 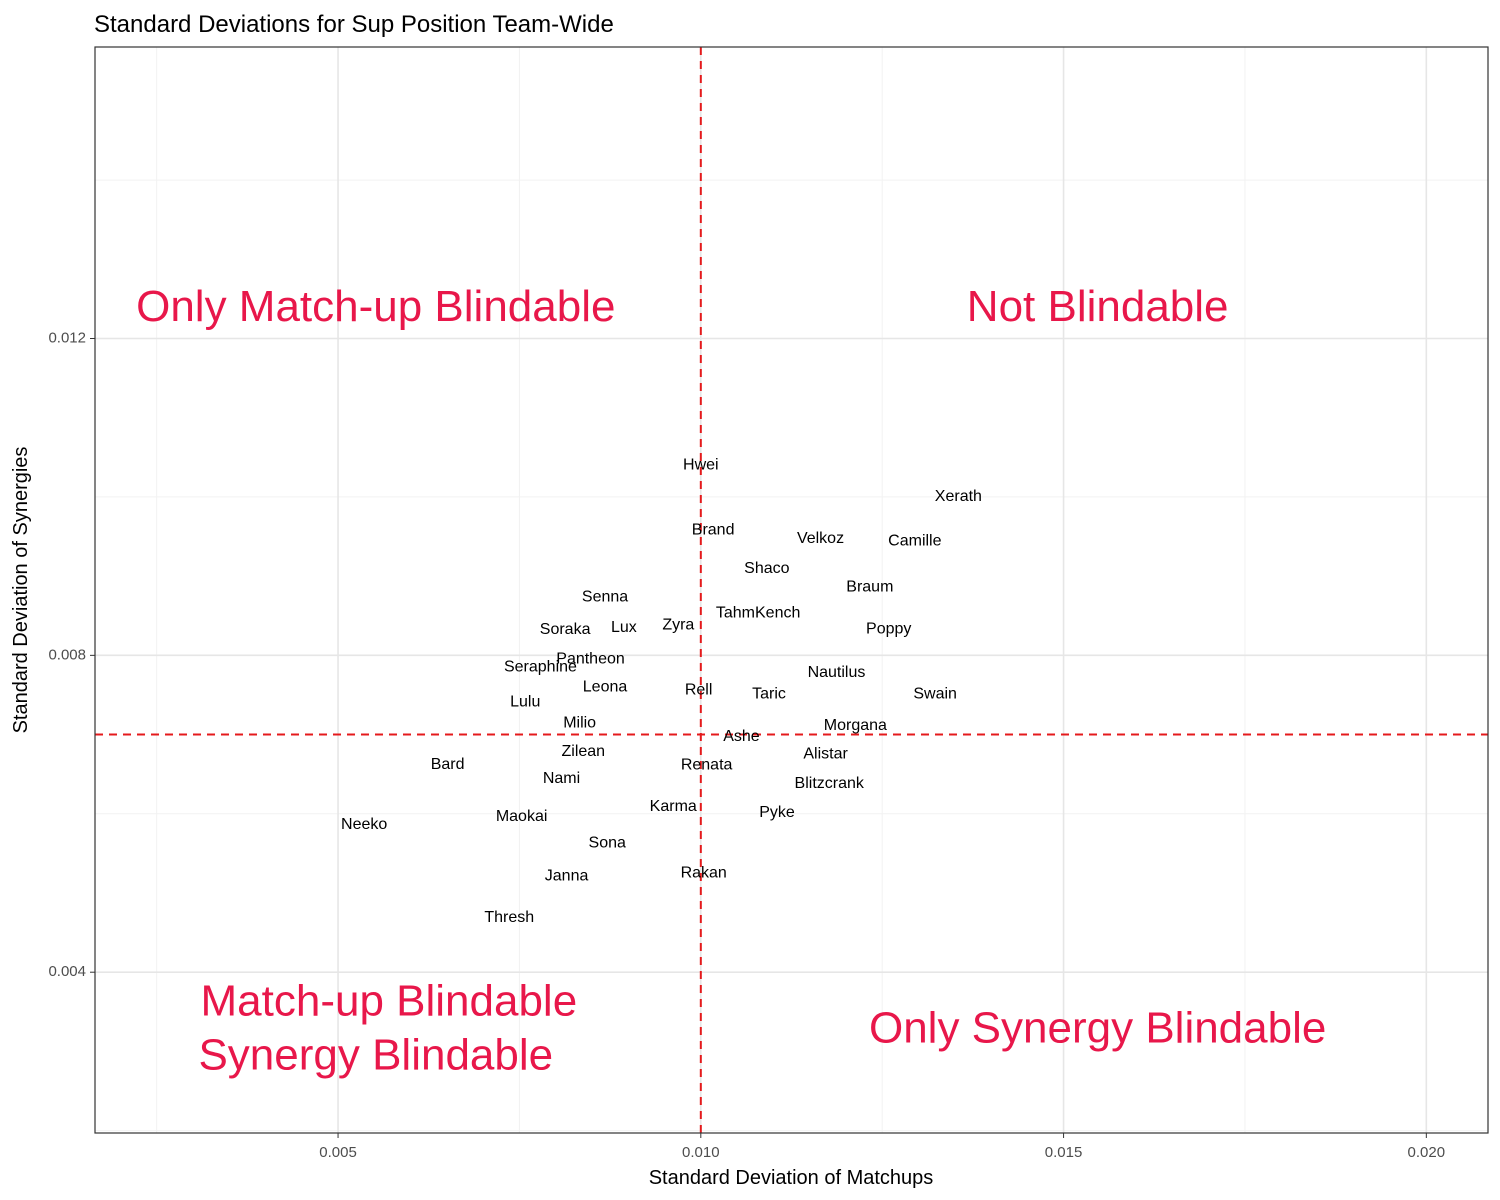 I want to click on point-label: Blitzcrank, so click(x=830, y=783).